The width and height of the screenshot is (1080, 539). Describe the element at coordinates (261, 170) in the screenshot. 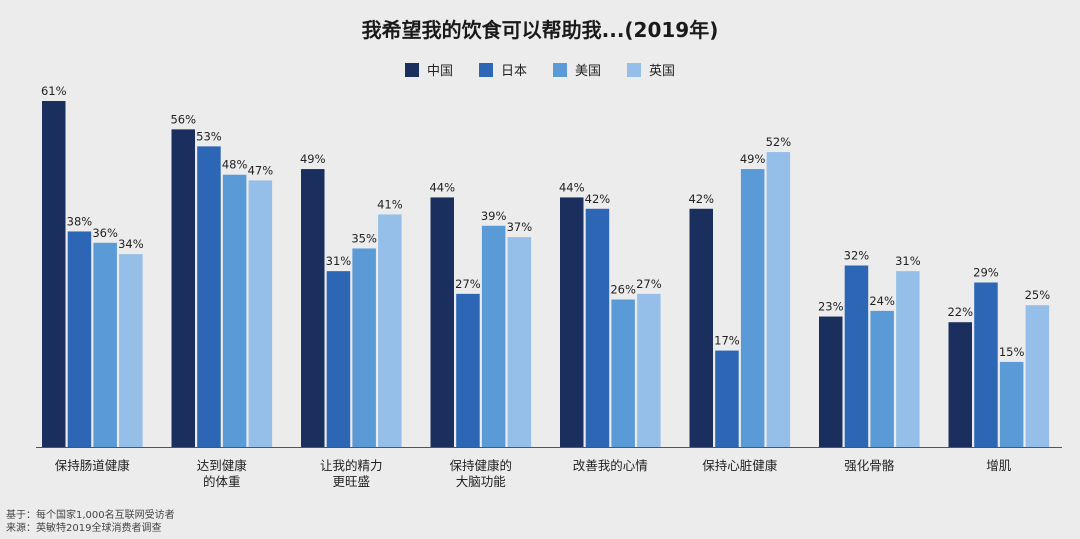

I see `data-label-2-4: 47%` at that location.